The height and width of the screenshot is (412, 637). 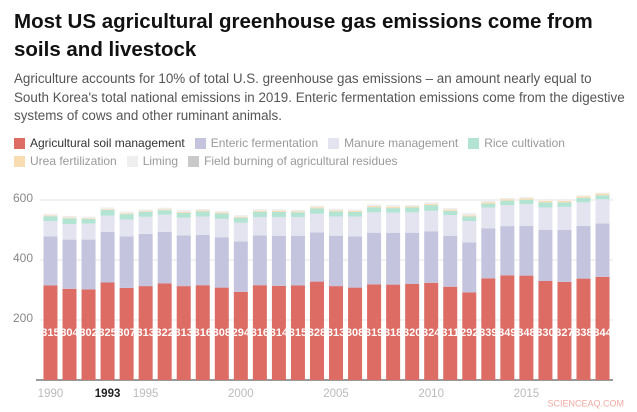 What do you see at coordinates (23, 258) in the screenshot?
I see `y-tick-label: 400` at bounding box center [23, 258].